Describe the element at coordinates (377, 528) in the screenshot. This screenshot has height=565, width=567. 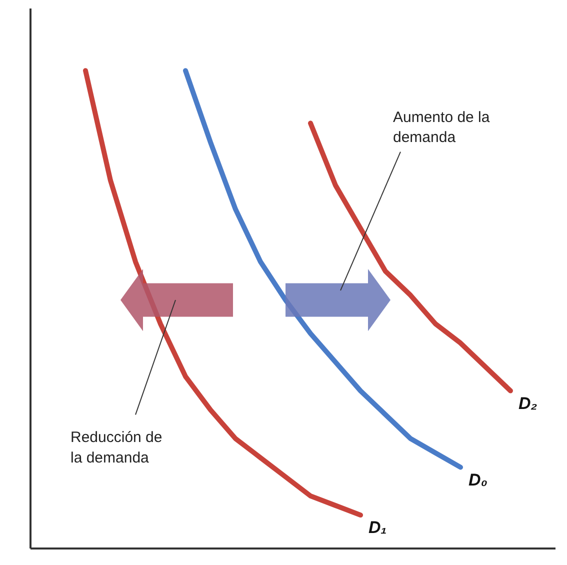
I see `series-label: D₁` at that location.